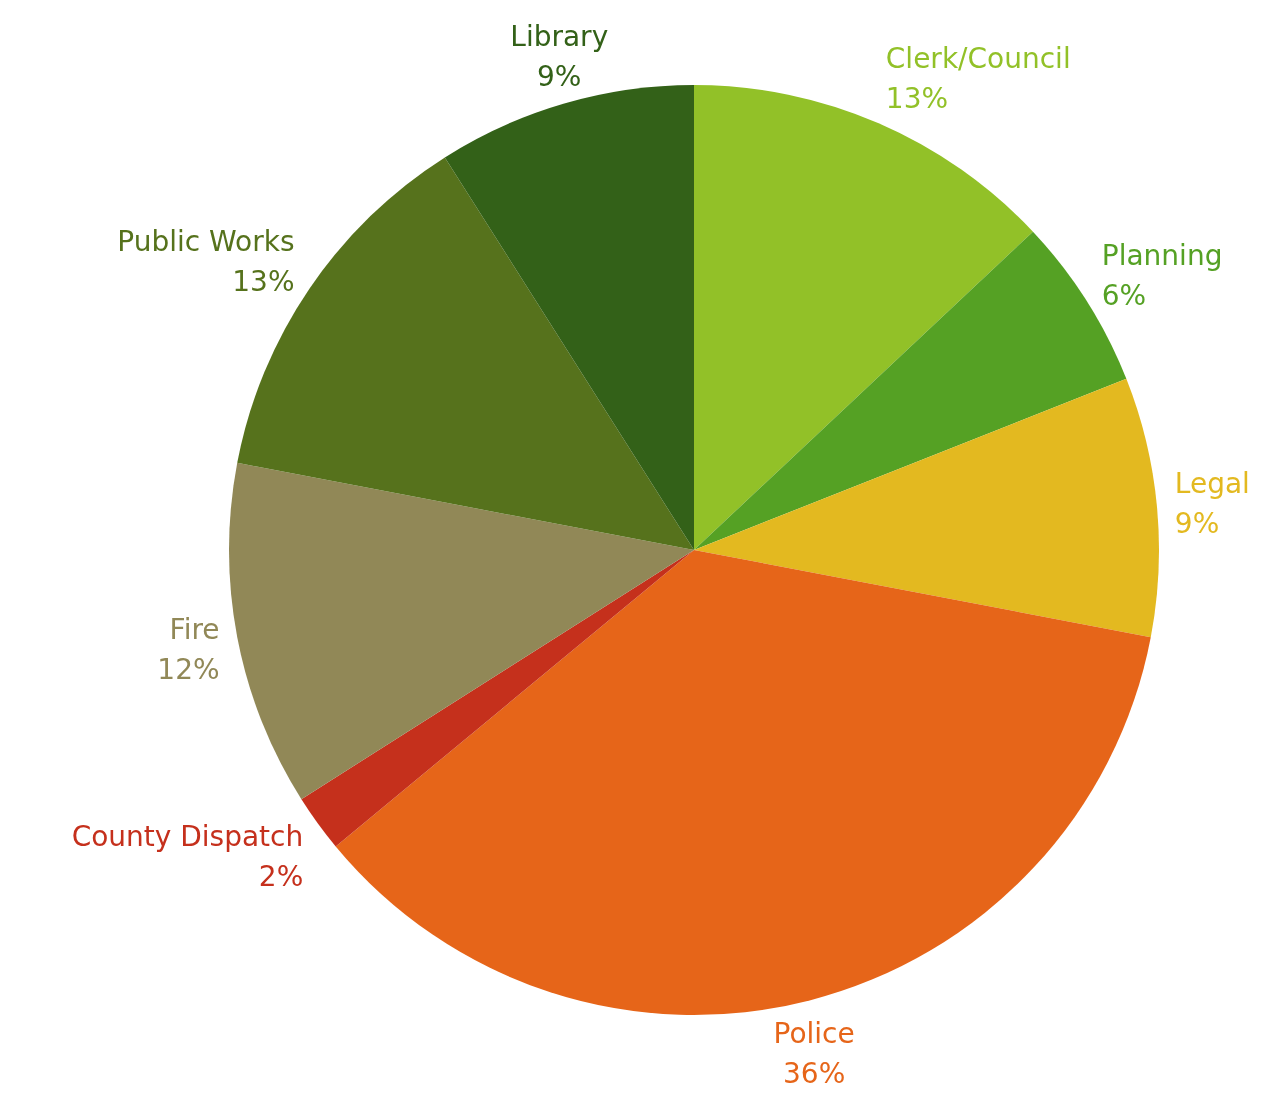 The image size is (1286, 1111). Describe the element at coordinates (188, 669) in the screenshot. I see `data-label: 12%` at that location.